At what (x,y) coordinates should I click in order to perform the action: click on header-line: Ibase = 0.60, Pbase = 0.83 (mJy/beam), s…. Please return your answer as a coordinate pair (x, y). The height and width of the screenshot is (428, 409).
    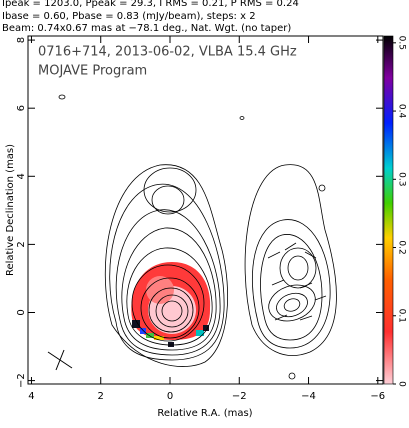
    Looking at the image, I should click on (129, 16).